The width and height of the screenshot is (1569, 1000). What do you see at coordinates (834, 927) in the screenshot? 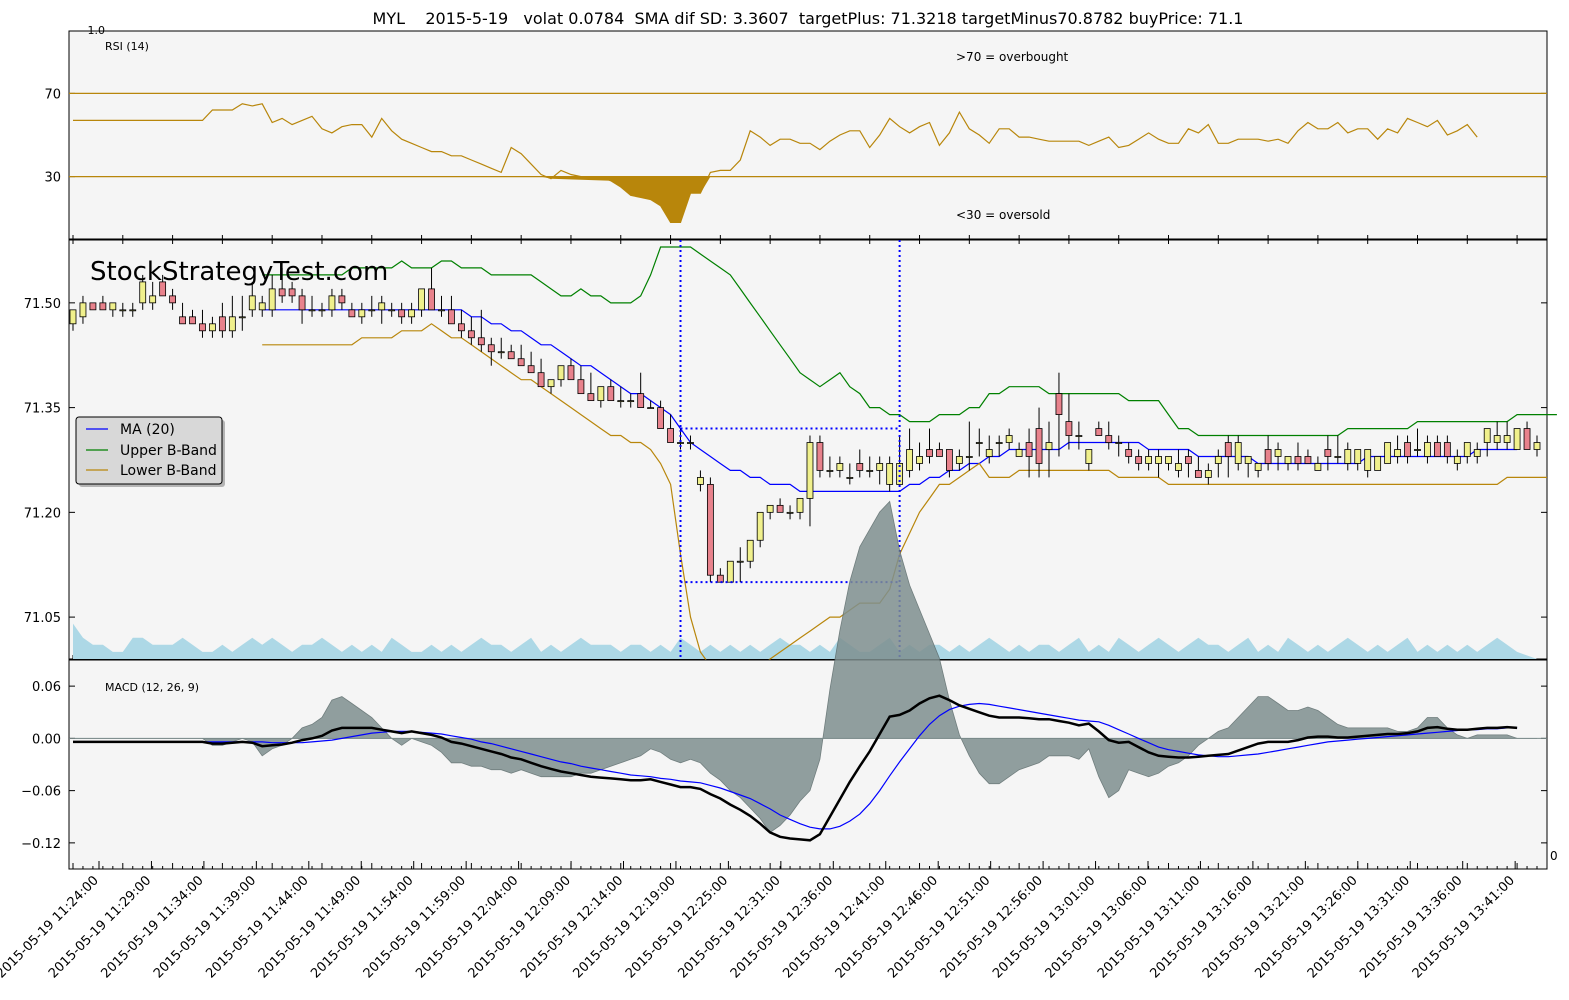
I see `x-tick-label: 2015-05-19 12:41:00` at bounding box center [834, 927].